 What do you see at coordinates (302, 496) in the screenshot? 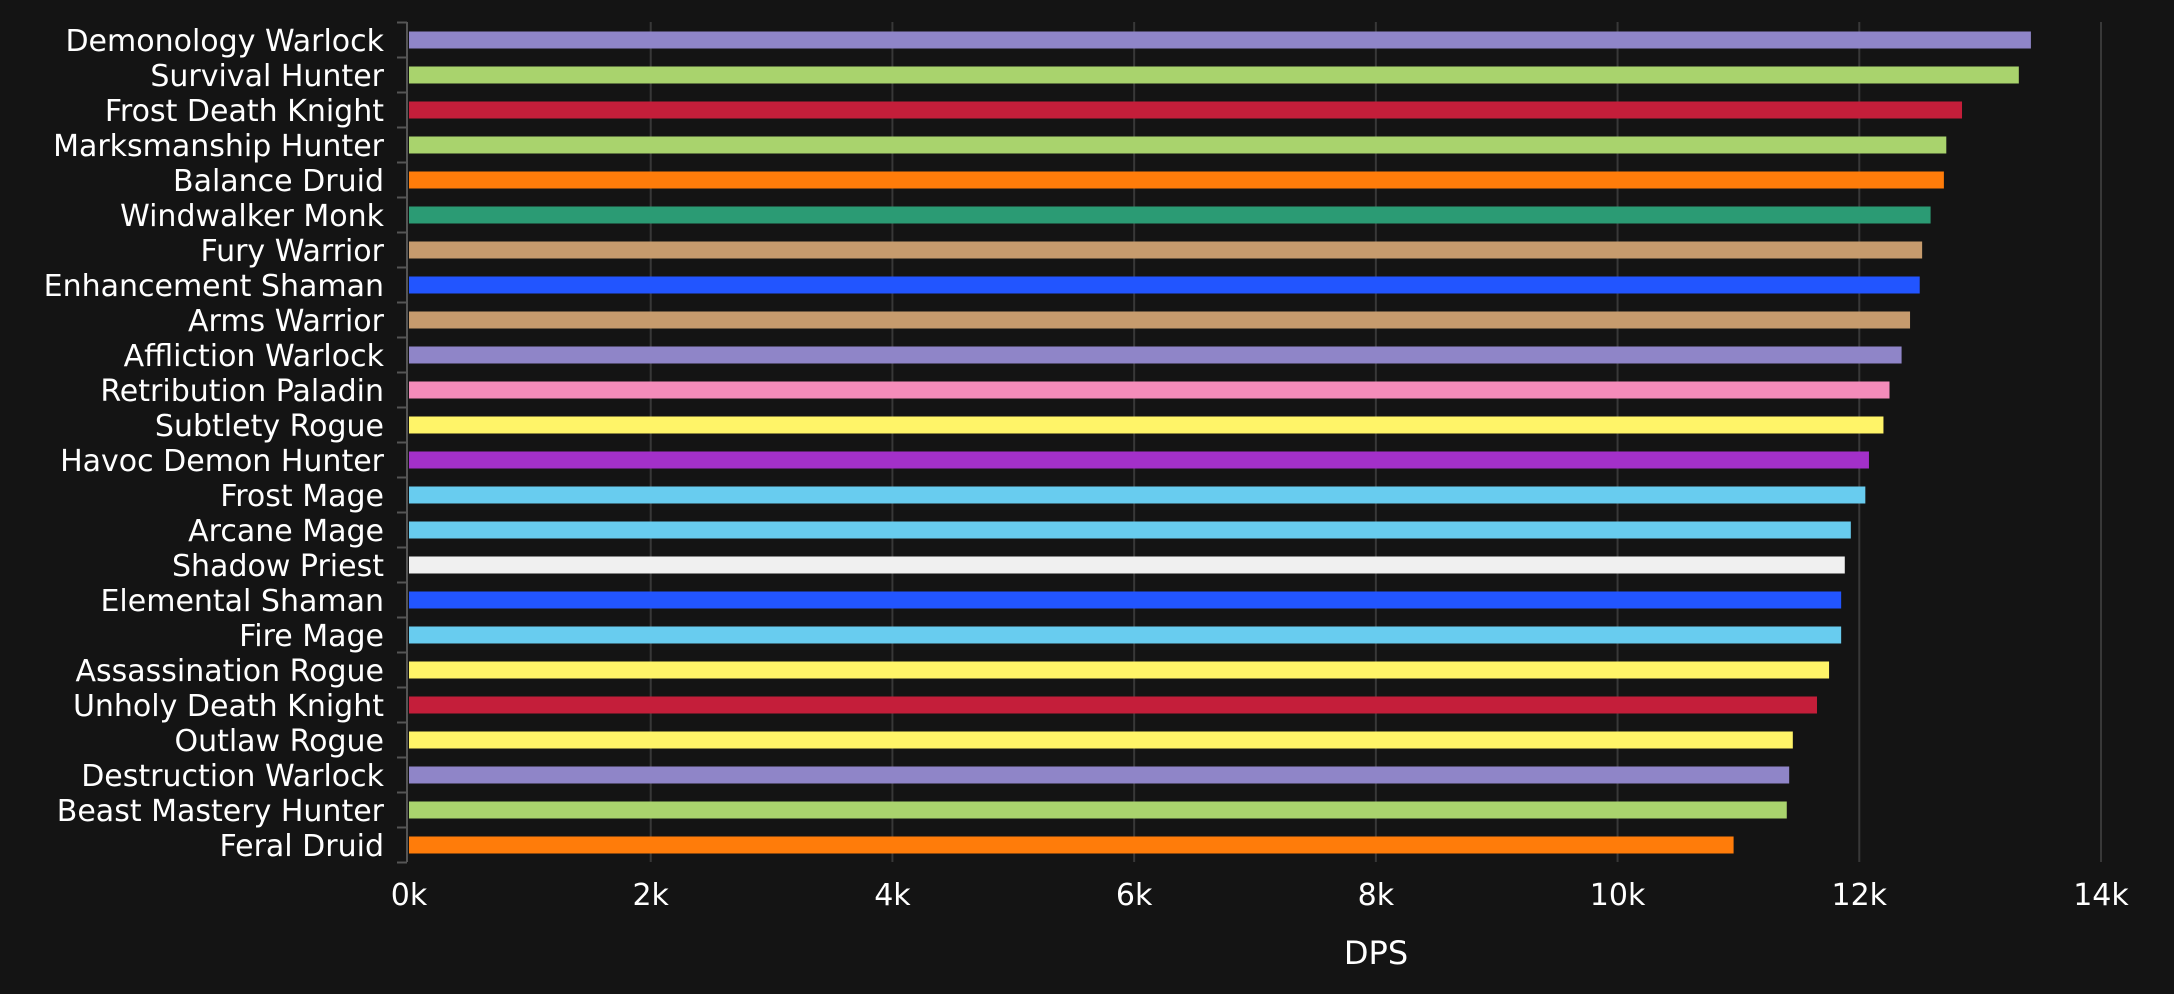
I see `category-label: Frost Mage` at bounding box center [302, 496].